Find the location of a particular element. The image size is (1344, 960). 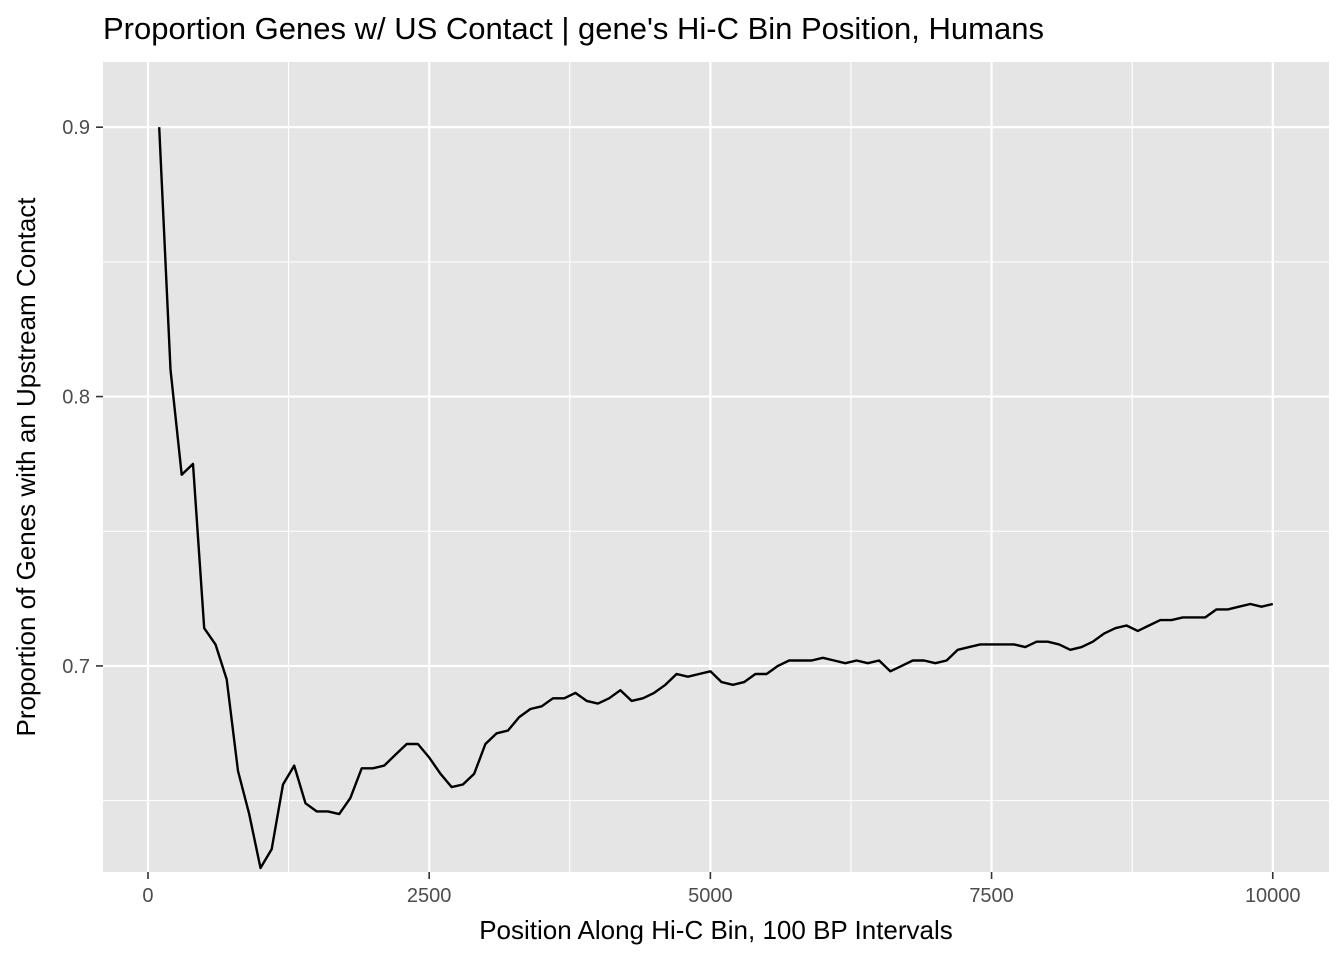

x-tick-label: 2500 is located at coordinates (429, 896).